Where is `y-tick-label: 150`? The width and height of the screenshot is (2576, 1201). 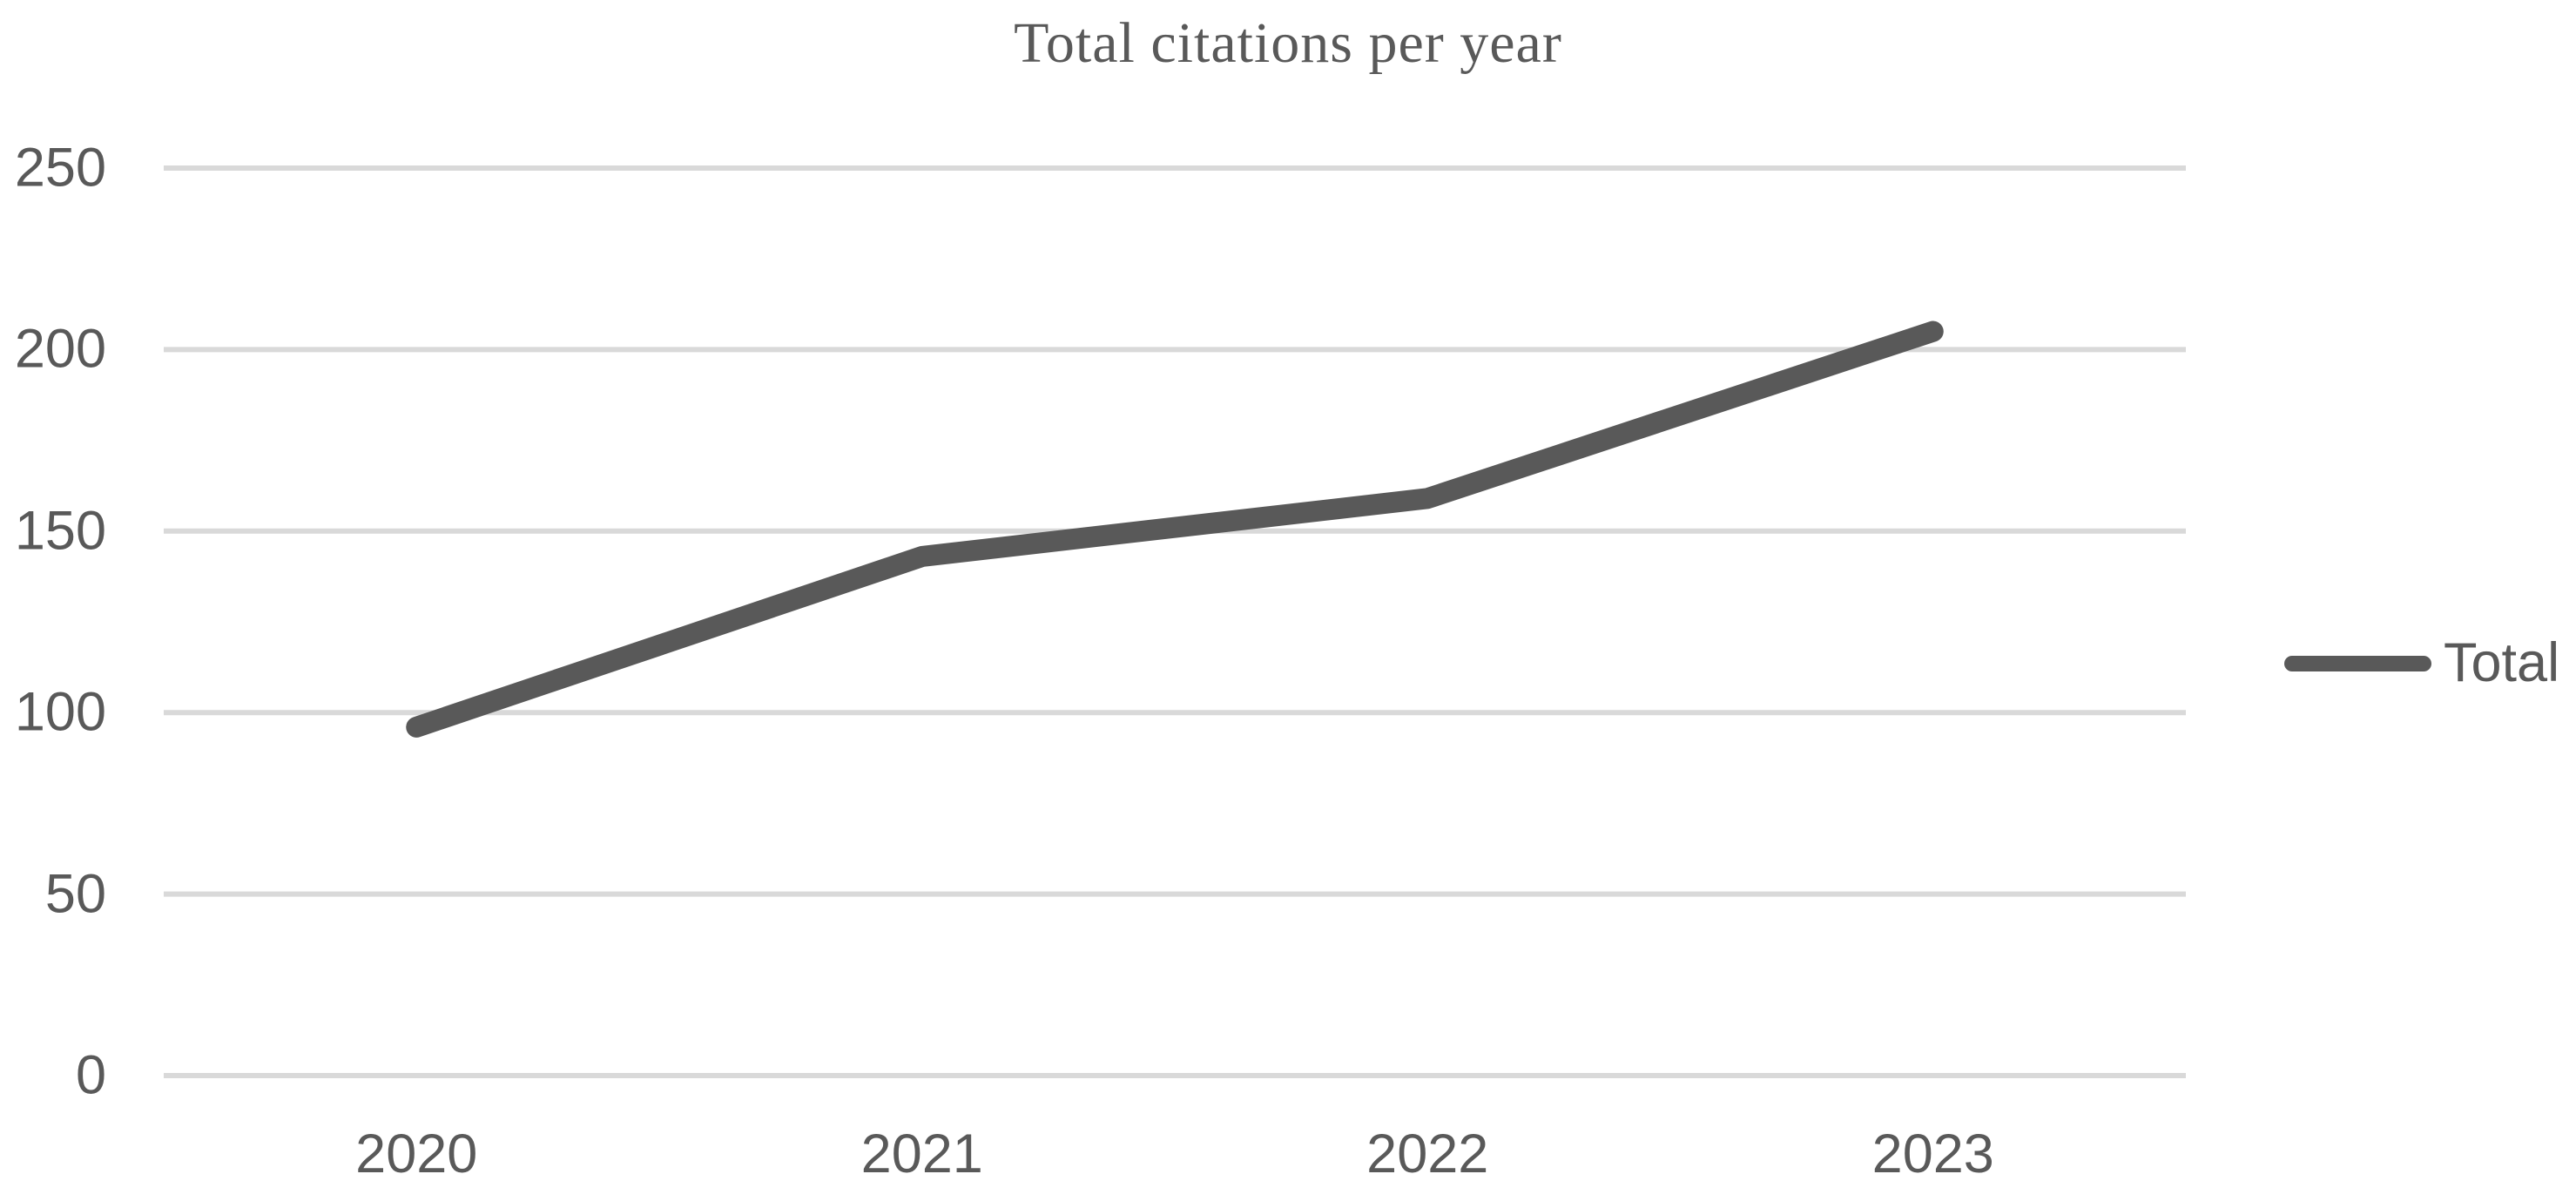
y-tick-label: 150 is located at coordinates (60, 531).